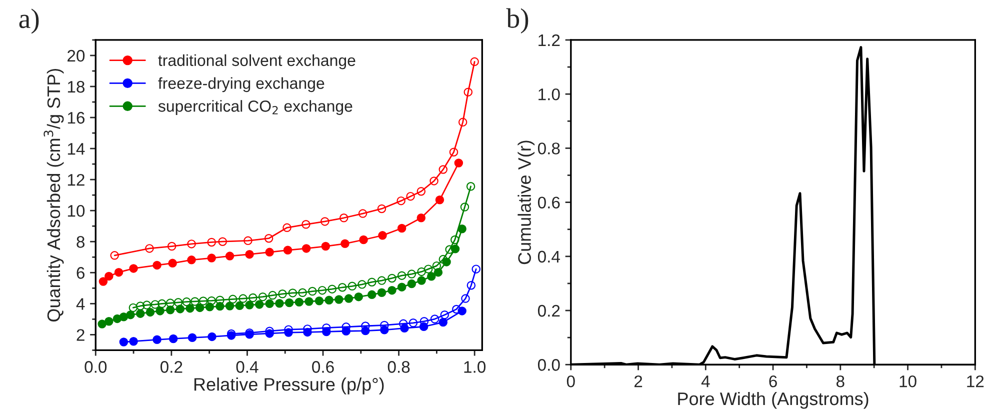 The width and height of the screenshot is (986, 412). Describe the element at coordinates (76, 118) in the screenshot. I see `y-tick-label: 16` at that location.